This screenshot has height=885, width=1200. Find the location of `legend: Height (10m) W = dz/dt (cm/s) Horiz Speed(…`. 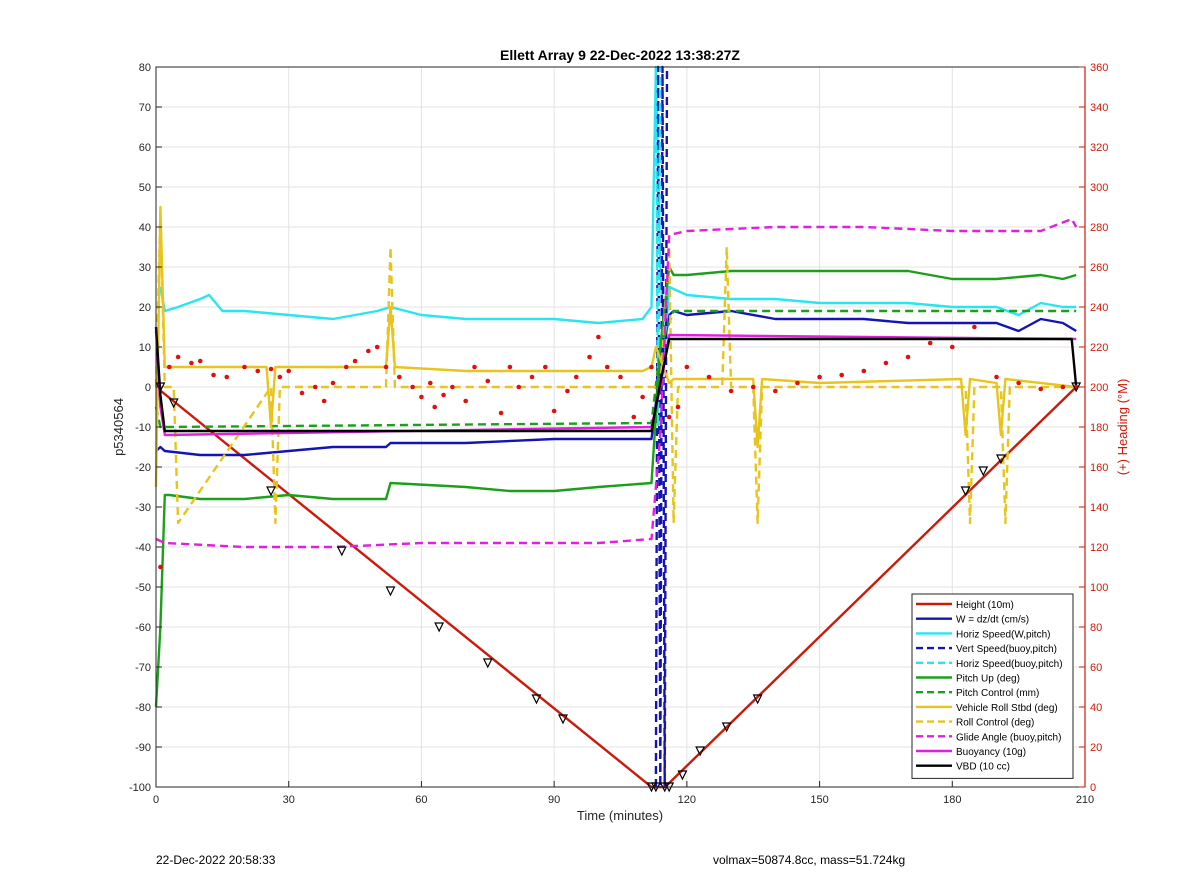

legend: Height (10m) W = dz/dt (cm/s) Horiz Speed(… is located at coordinates (992, 686).